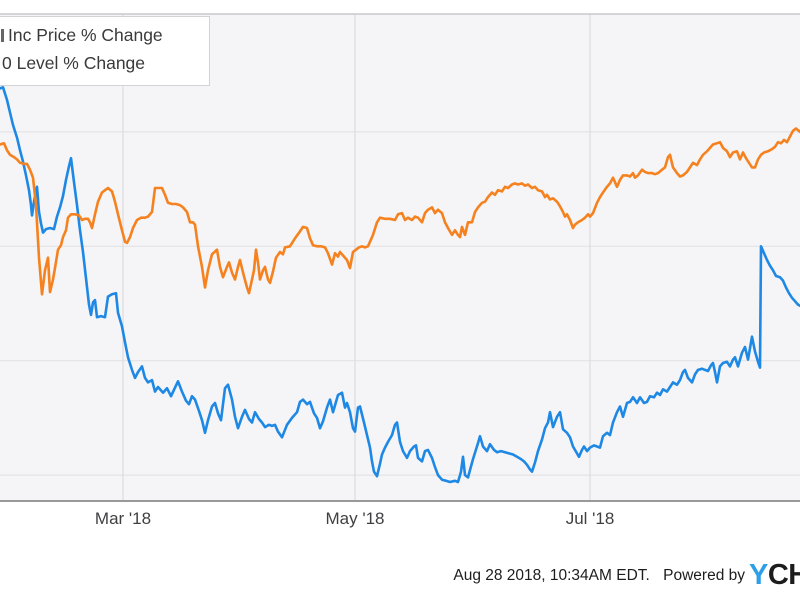 This screenshot has width=800, height=600. I want to click on footer-attribution: Aug 28 2018, 10:34AM EDT. Powered by, so click(599, 576).